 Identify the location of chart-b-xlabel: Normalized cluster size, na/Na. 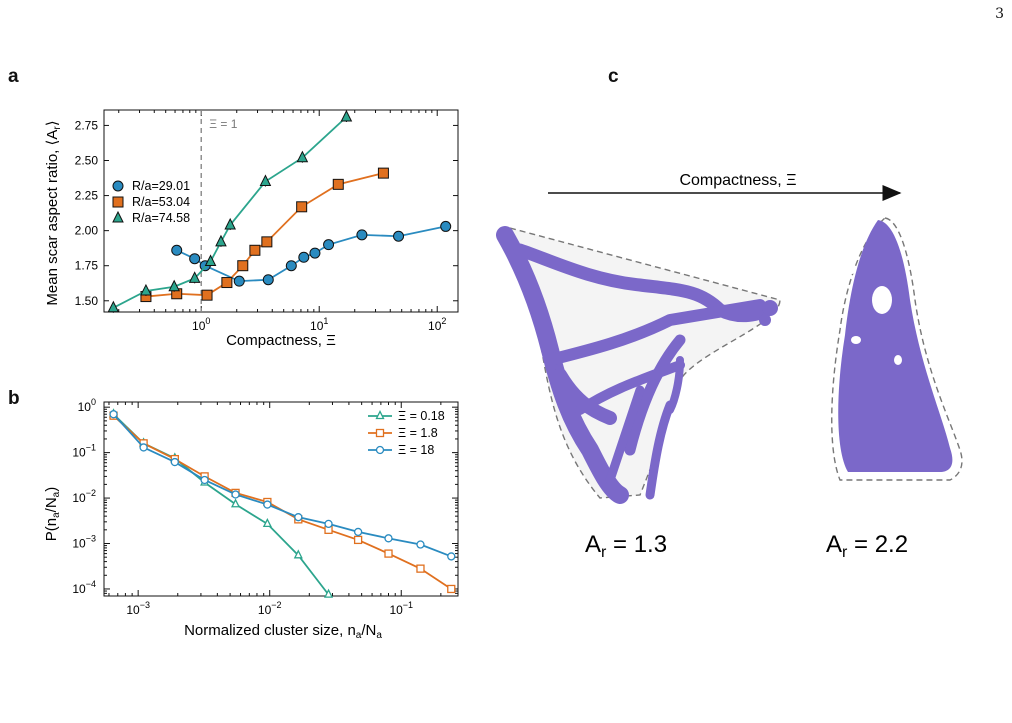
(283, 631).